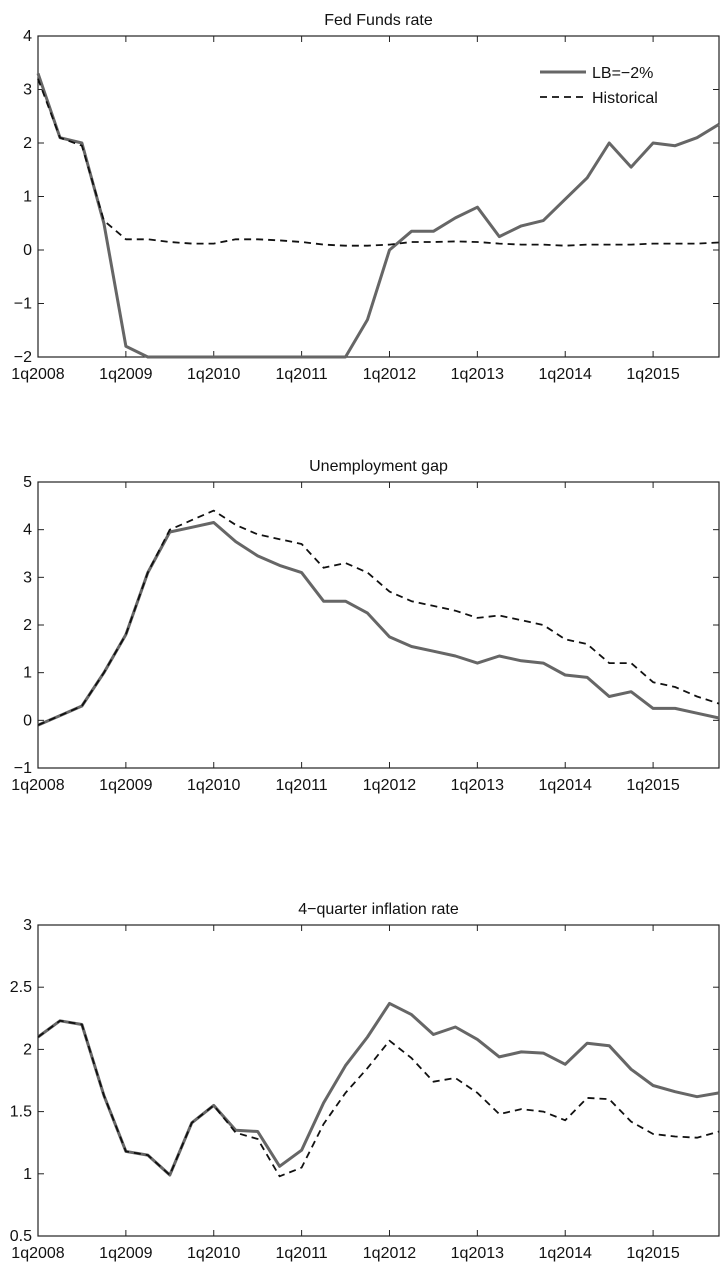 This screenshot has width=720, height=1282. What do you see at coordinates (625, 98) in the screenshot?
I see `legend-label: Historical` at bounding box center [625, 98].